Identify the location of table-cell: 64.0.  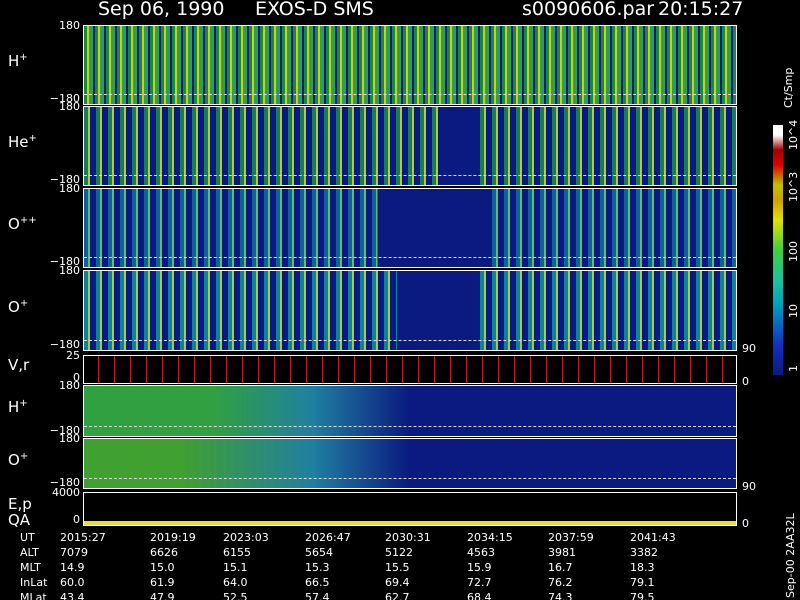
(235, 582).